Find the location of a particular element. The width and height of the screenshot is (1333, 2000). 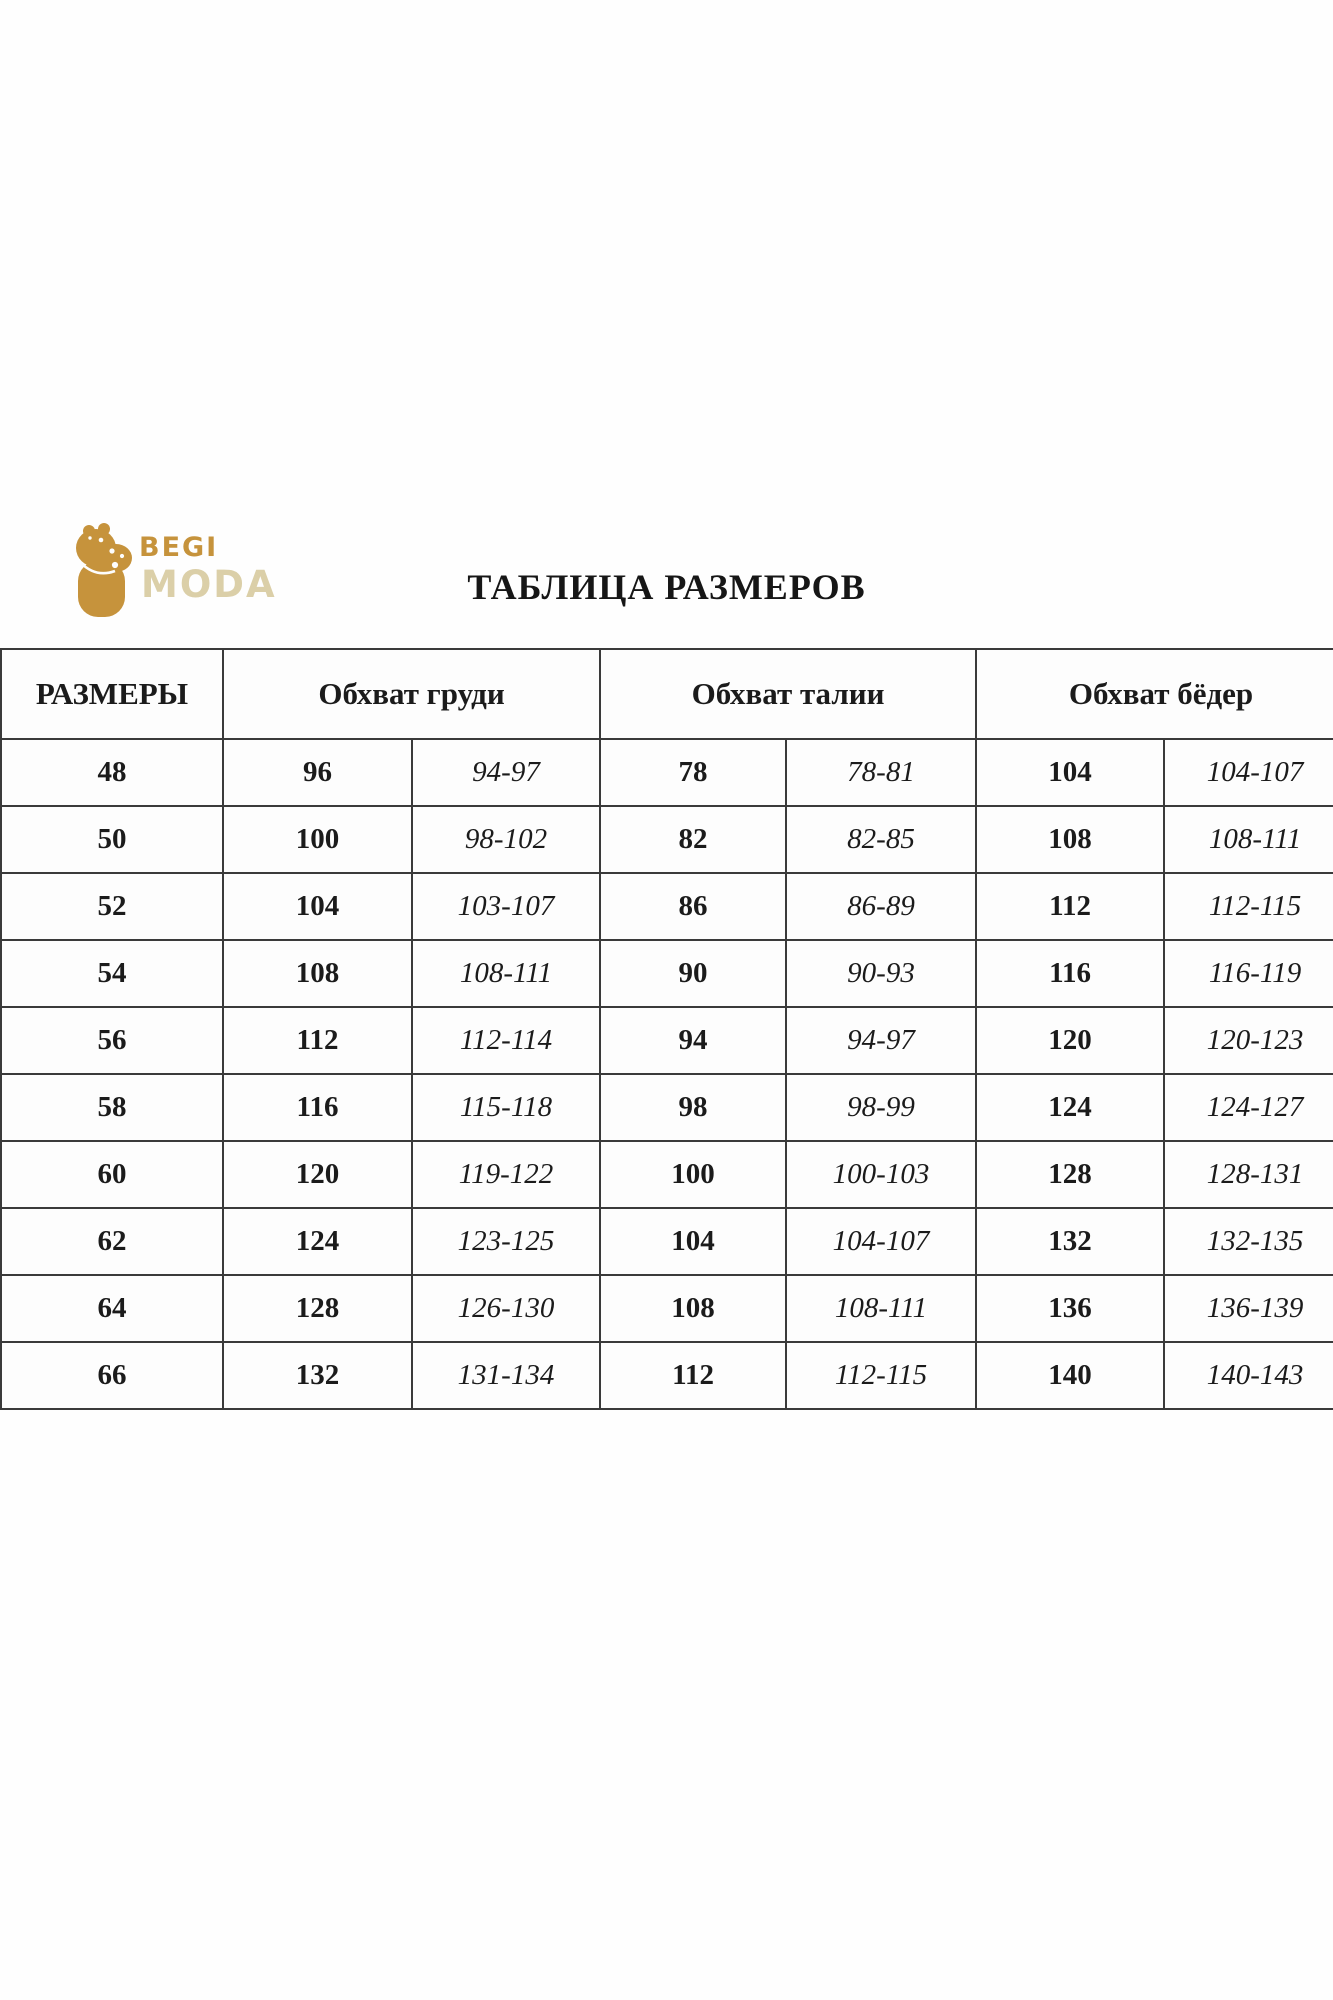

hips-value: 116 is located at coordinates (1070, 973).